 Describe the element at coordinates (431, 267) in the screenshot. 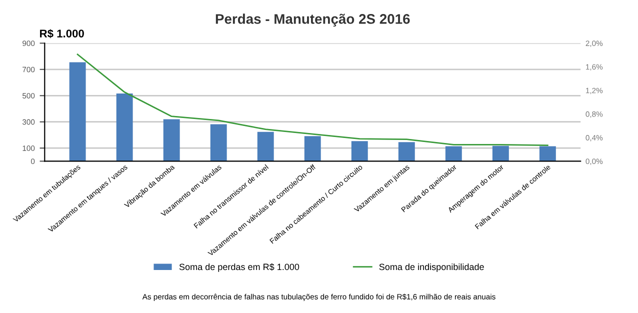

I see `legend-label: Soma de indisponibilidade` at that location.